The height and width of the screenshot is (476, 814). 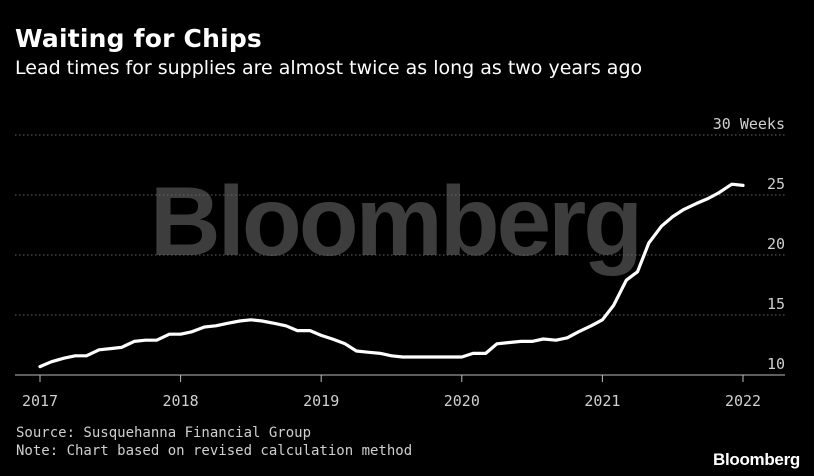 I want to click on x-tick-label-2020: 2020, so click(x=462, y=401).